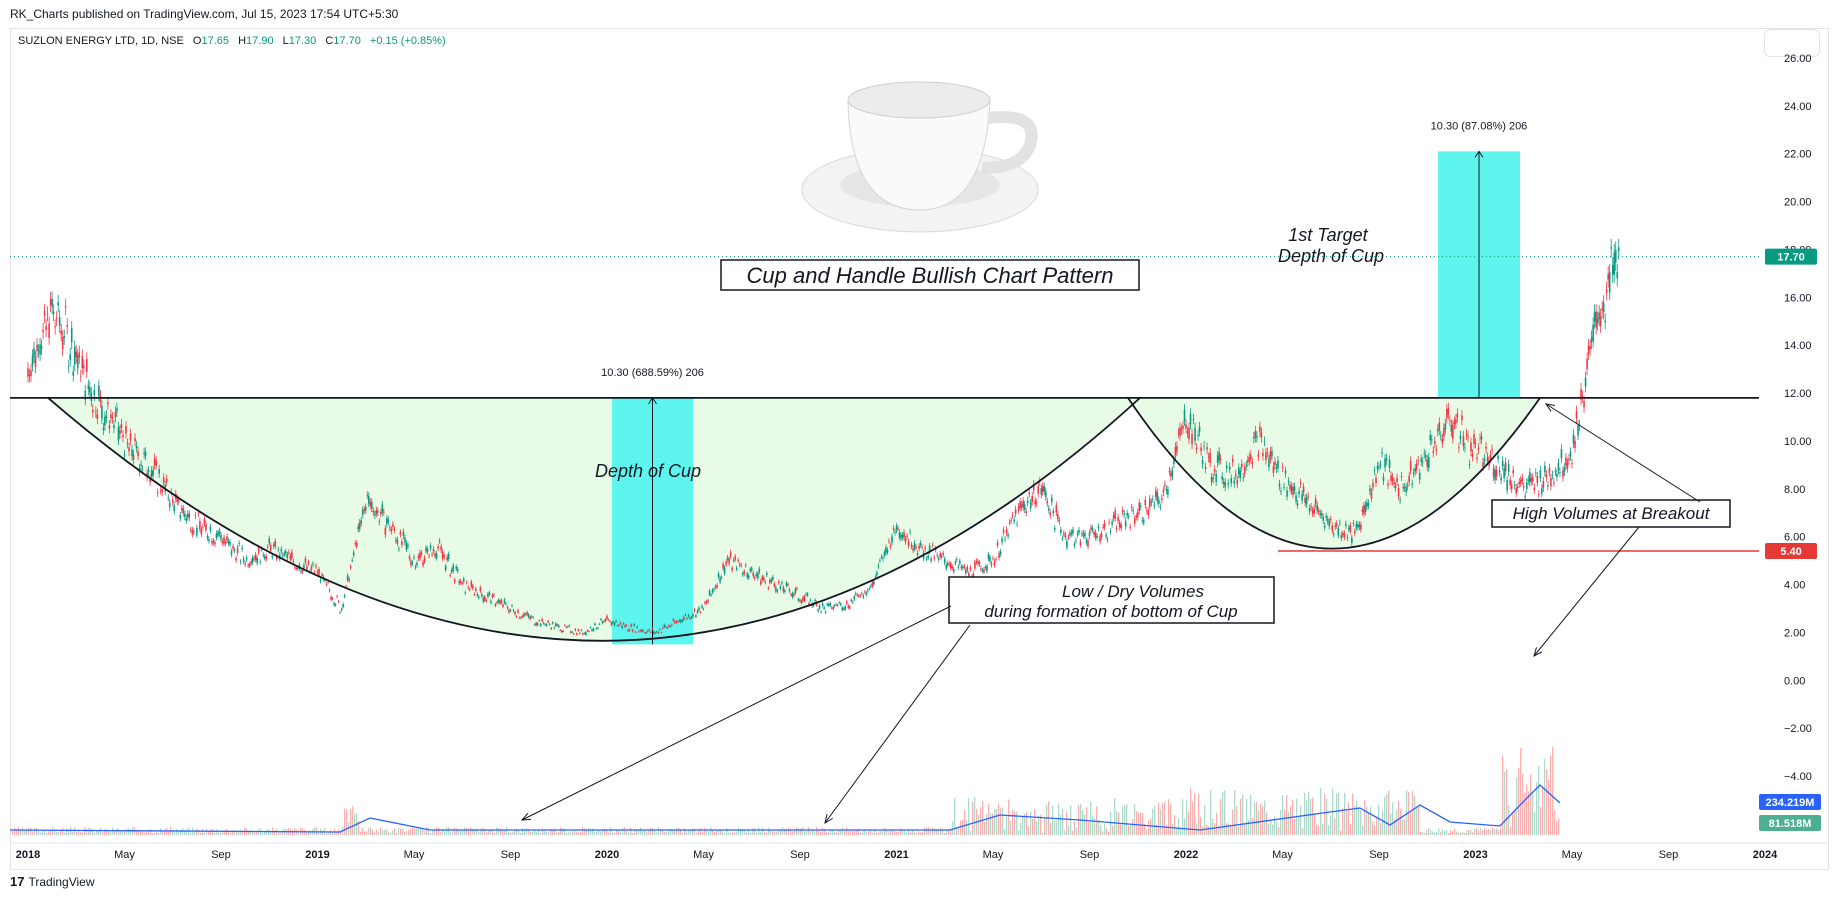  I want to click on symbol-name: SUZLON ENERGY LTD, 1D, NSE, so click(101, 41).